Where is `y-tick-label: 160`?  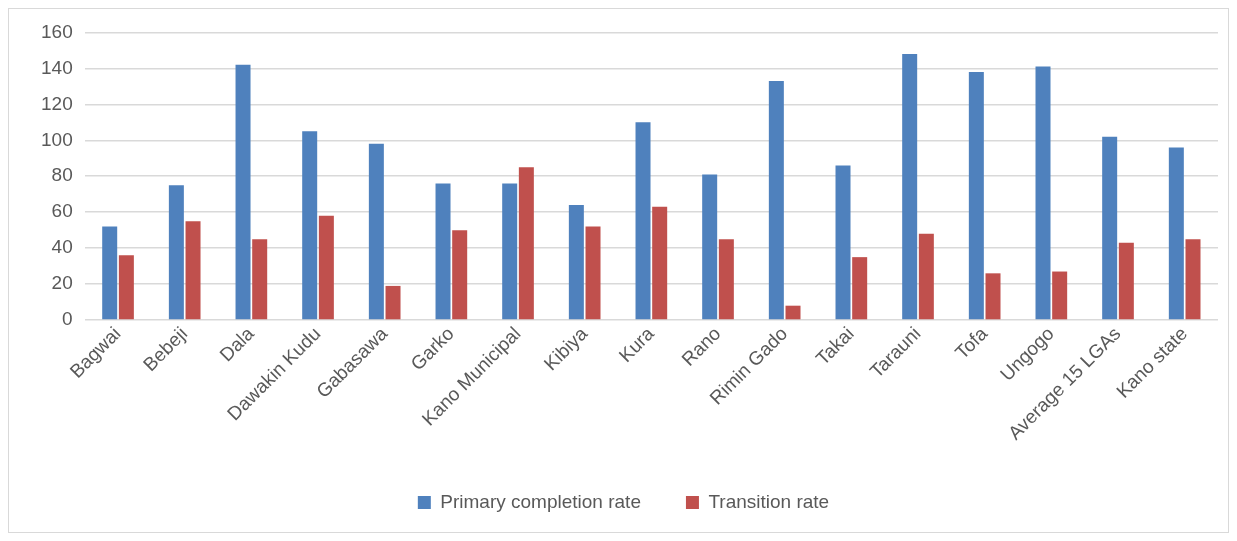
y-tick-label: 160 is located at coordinates (57, 31).